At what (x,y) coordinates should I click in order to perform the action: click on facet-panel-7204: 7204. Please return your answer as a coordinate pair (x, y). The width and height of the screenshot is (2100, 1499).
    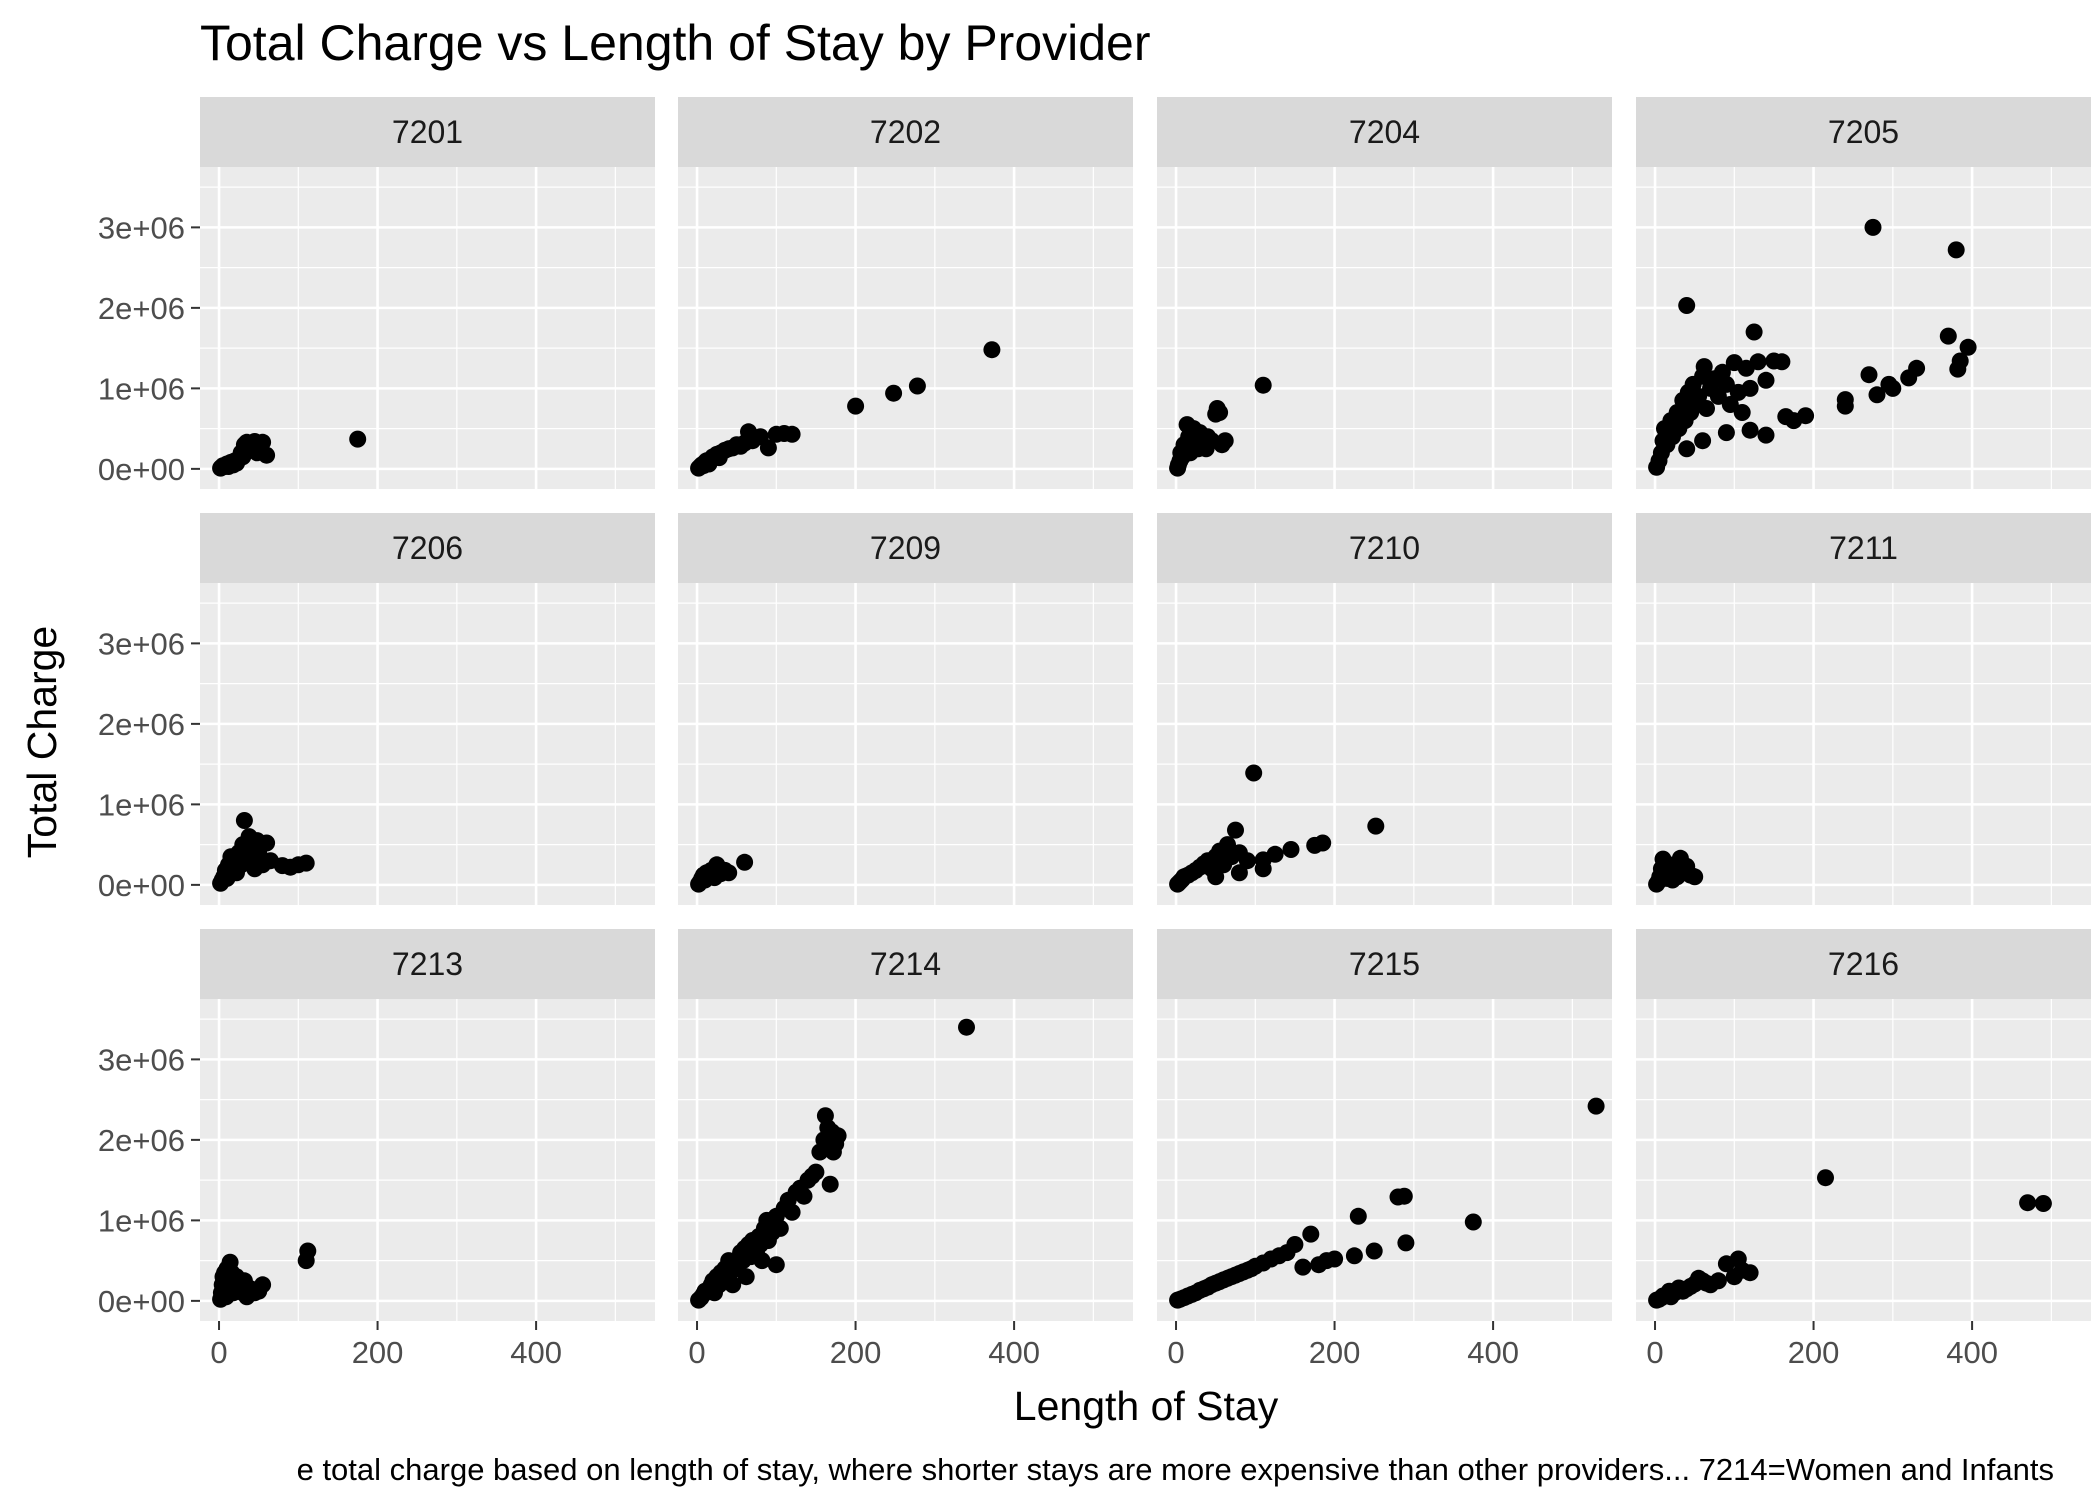
    Looking at the image, I should click on (1384, 293).